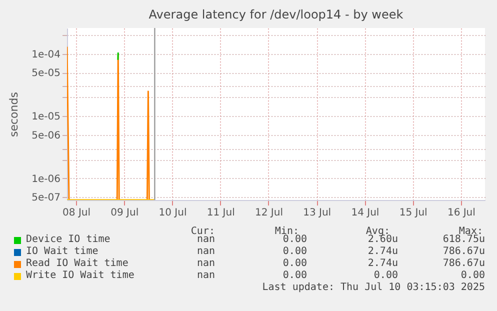 This screenshot has height=311, width=497. What do you see at coordinates (365, 213) in the screenshot?
I see `x-tick-label: 14 Jul` at bounding box center [365, 213].